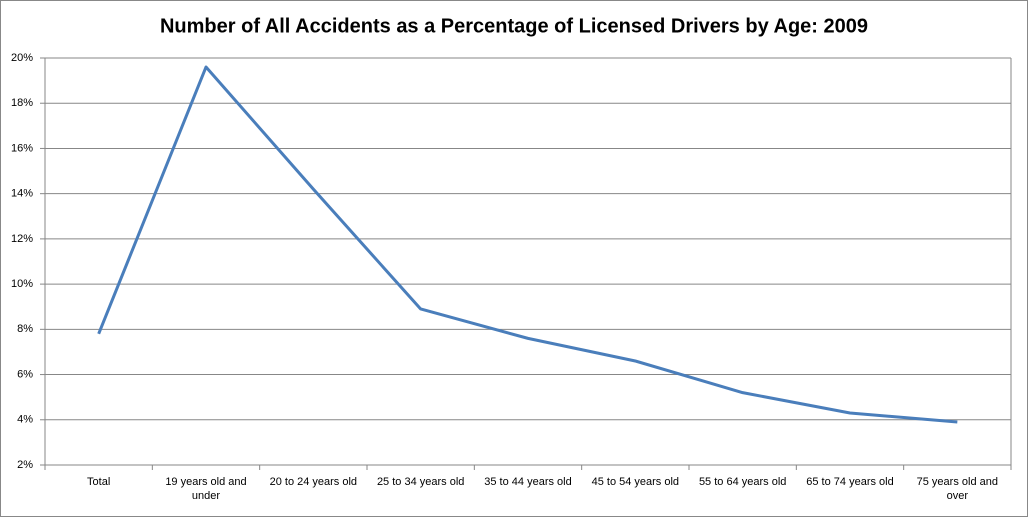 Image resolution: width=1028 pixels, height=517 pixels. What do you see at coordinates (528, 482) in the screenshot?
I see `x-tick-label: 35 to 44 years old` at bounding box center [528, 482].